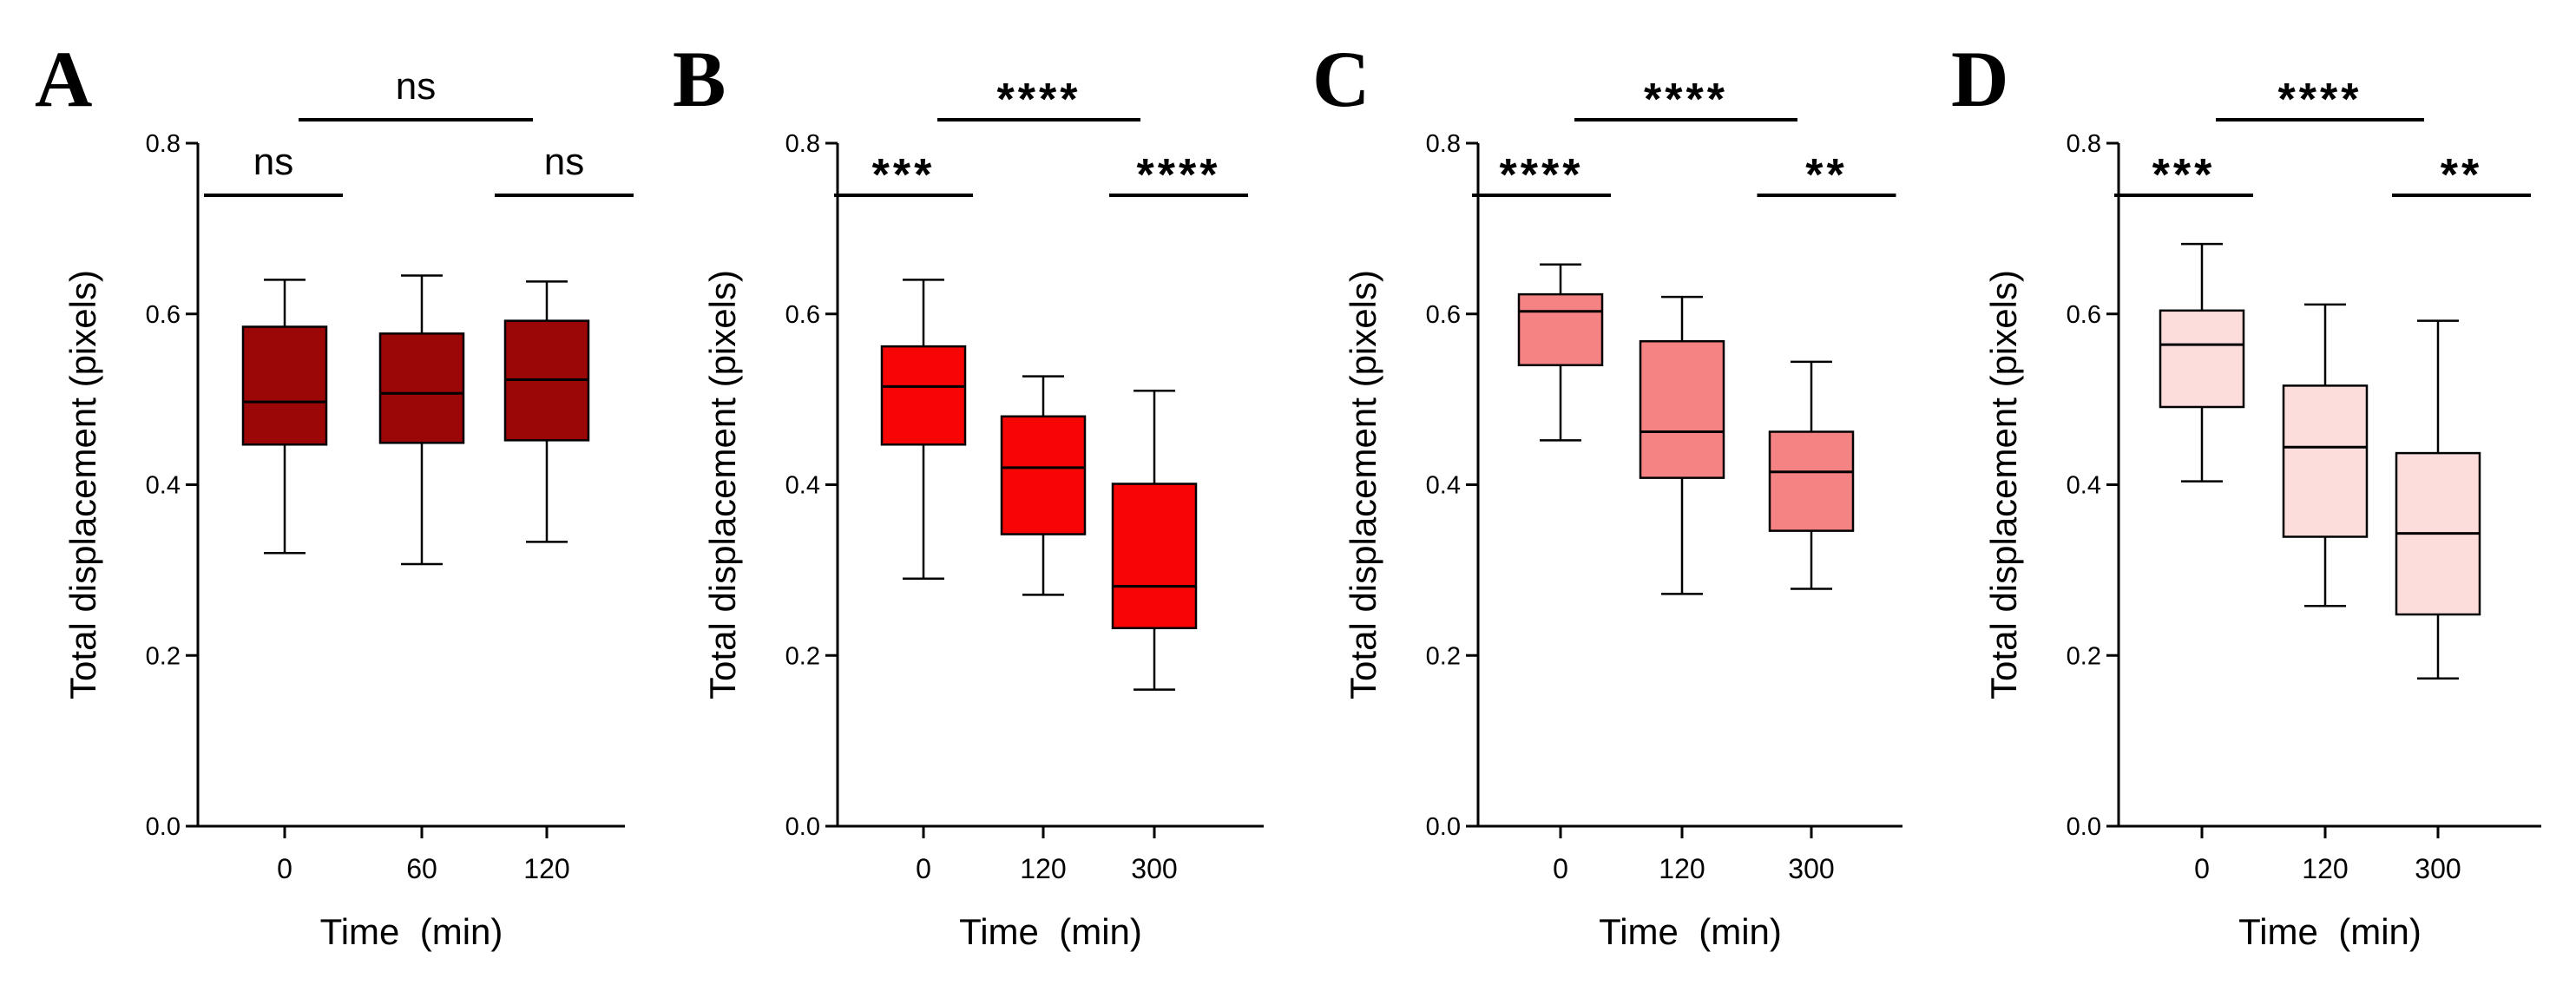 This screenshot has height=985, width=2576. What do you see at coordinates (421, 868) in the screenshot?
I see `x-tick-label: 60` at bounding box center [421, 868].